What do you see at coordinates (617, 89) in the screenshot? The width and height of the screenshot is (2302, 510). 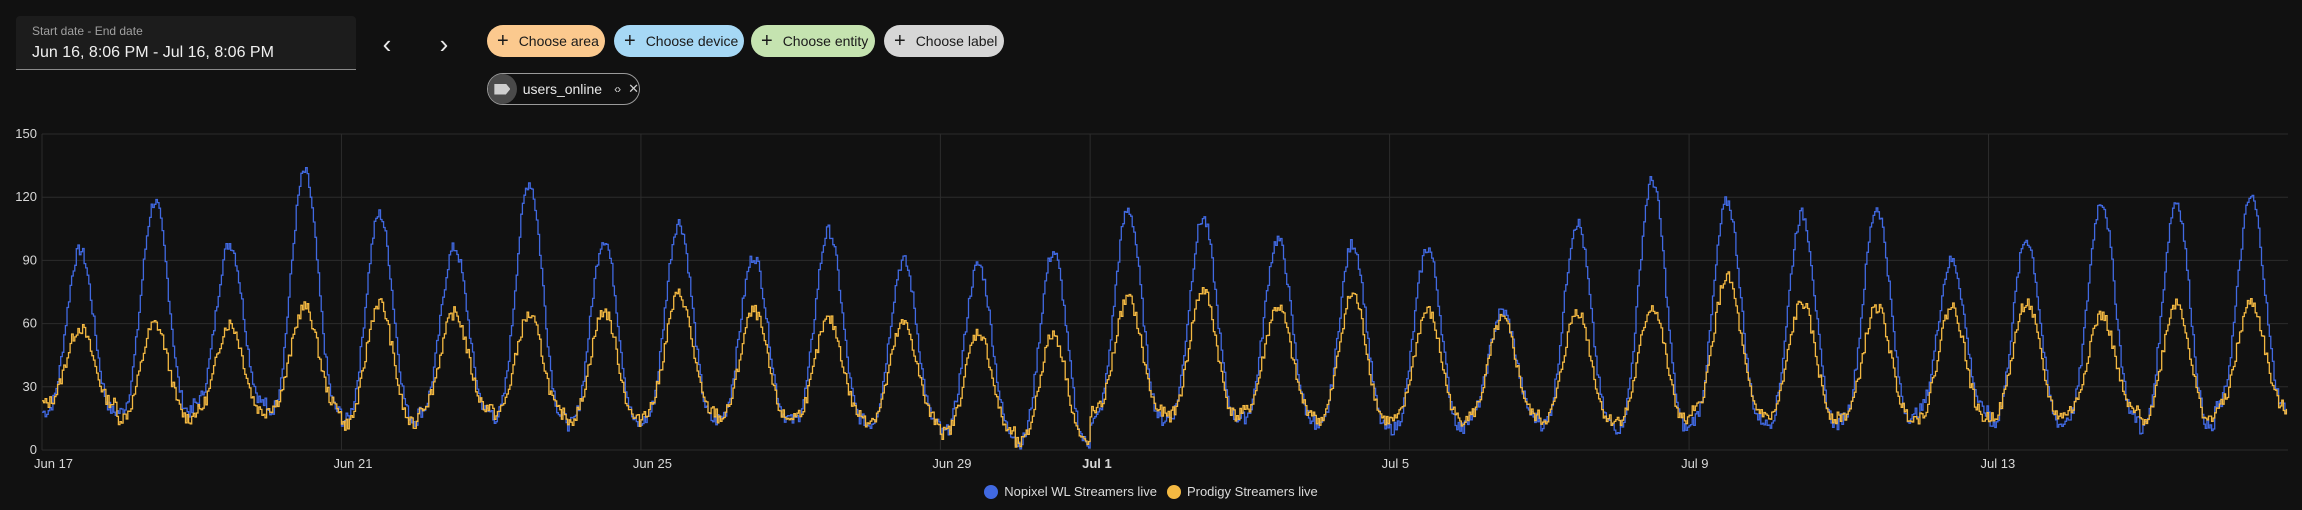 I see `expand-icon: ‹›` at bounding box center [617, 89].